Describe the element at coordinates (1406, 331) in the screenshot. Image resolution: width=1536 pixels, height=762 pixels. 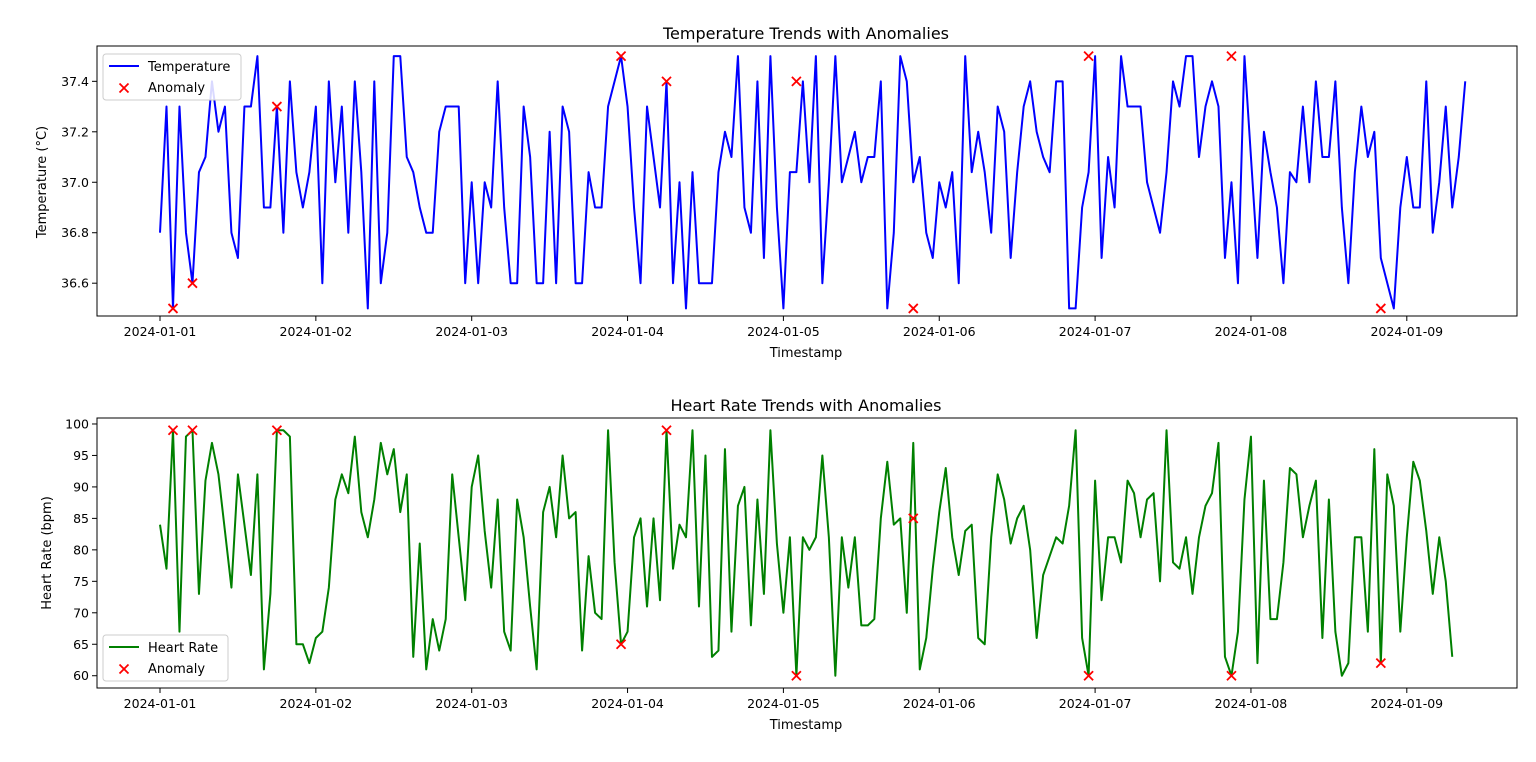
I see `temperature-x-tick-label: 2024-01-09` at that location.